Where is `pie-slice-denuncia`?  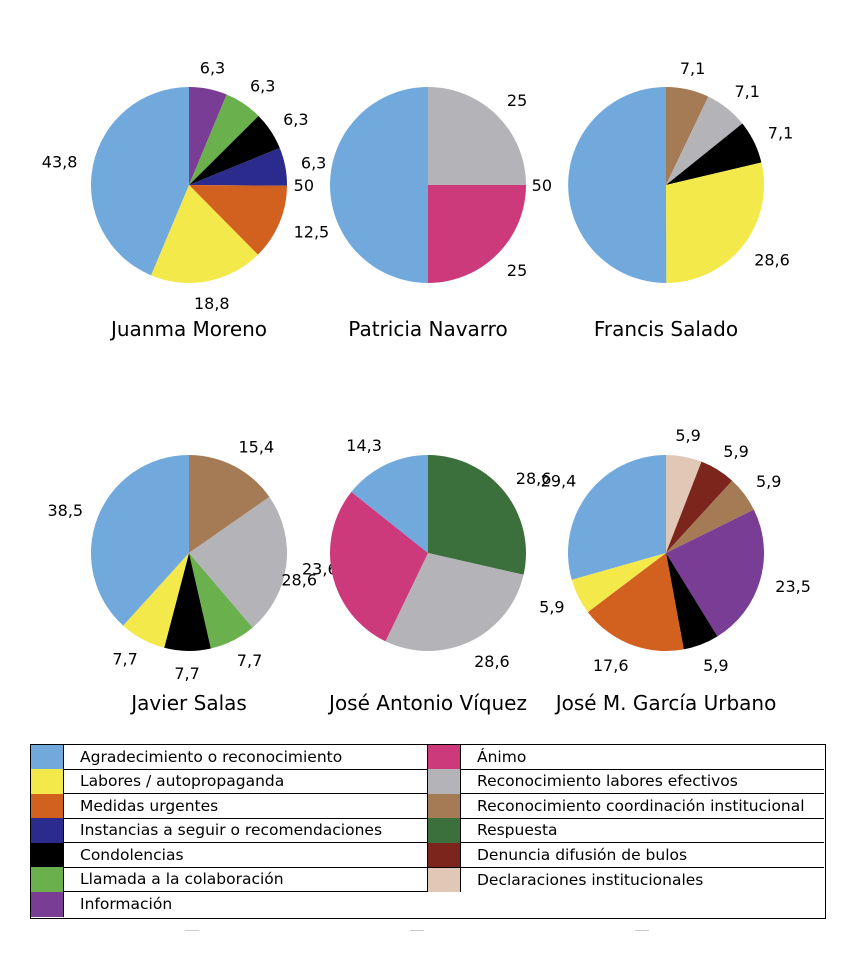
pie-slice-denuncia is located at coordinates (699, 507).